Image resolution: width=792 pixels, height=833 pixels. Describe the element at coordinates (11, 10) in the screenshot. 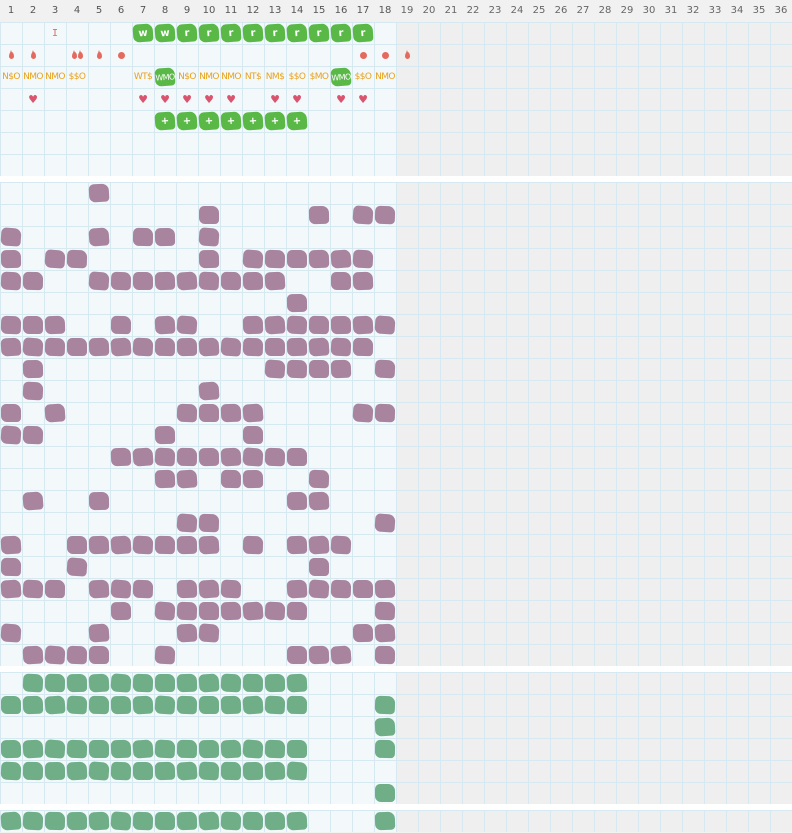

I see `column-header: 1` at that location.